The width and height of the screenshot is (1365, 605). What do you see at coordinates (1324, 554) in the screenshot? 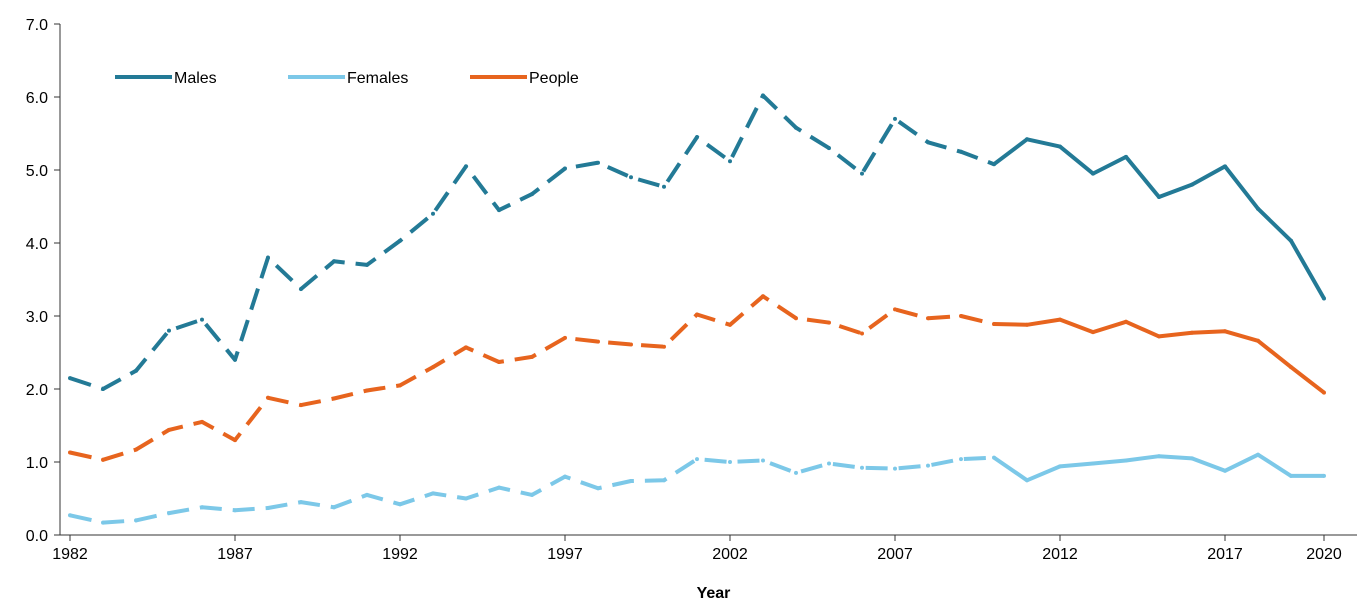
I see `x-tick-label: 2020` at bounding box center [1324, 554].